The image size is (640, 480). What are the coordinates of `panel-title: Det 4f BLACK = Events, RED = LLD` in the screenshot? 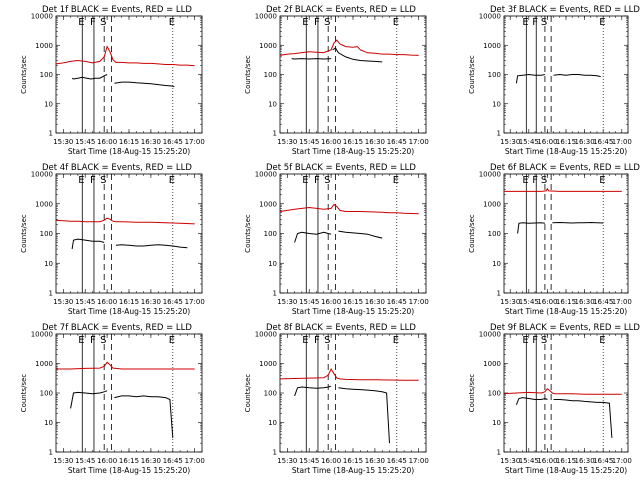 It's located at (117, 168).